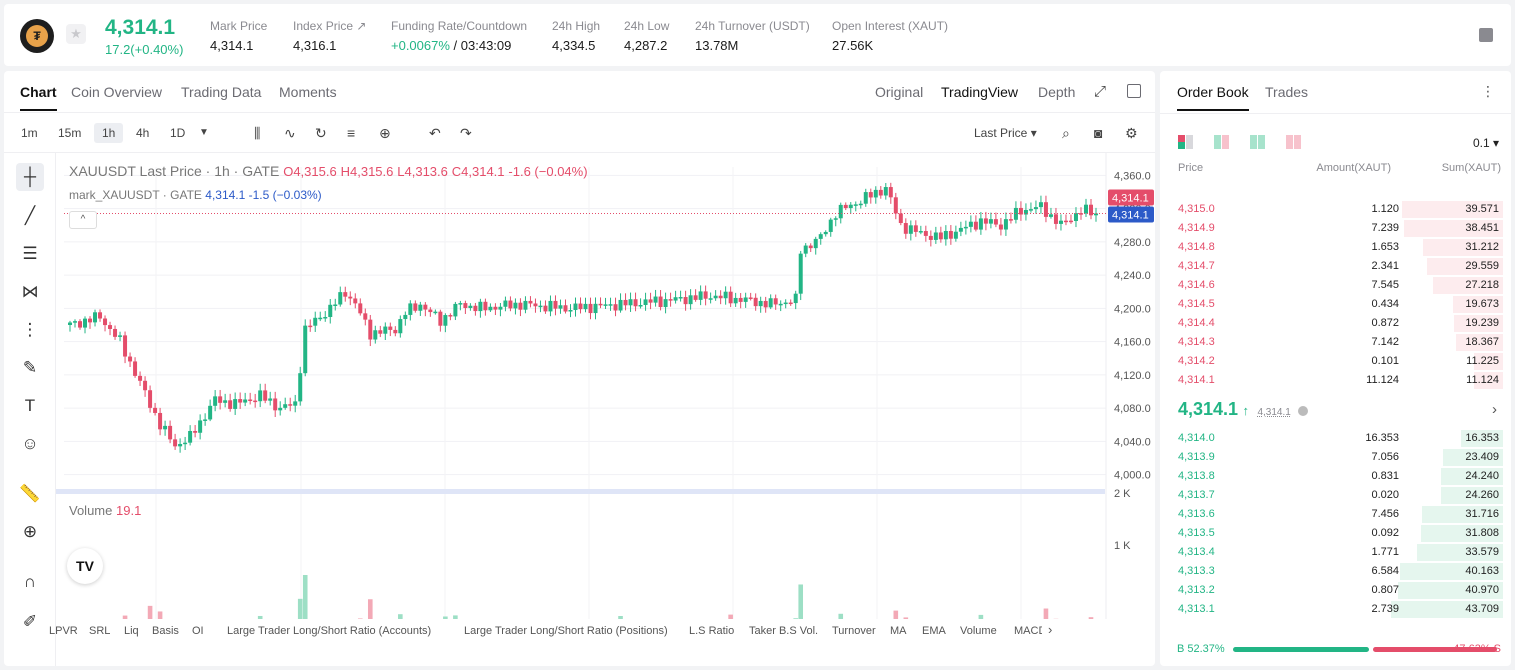 The width and height of the screenshot is (1515, 670). Describe the element at coordinates (76, 34) in the screenshot. I see `favorite-star-icon: ★` at that location.